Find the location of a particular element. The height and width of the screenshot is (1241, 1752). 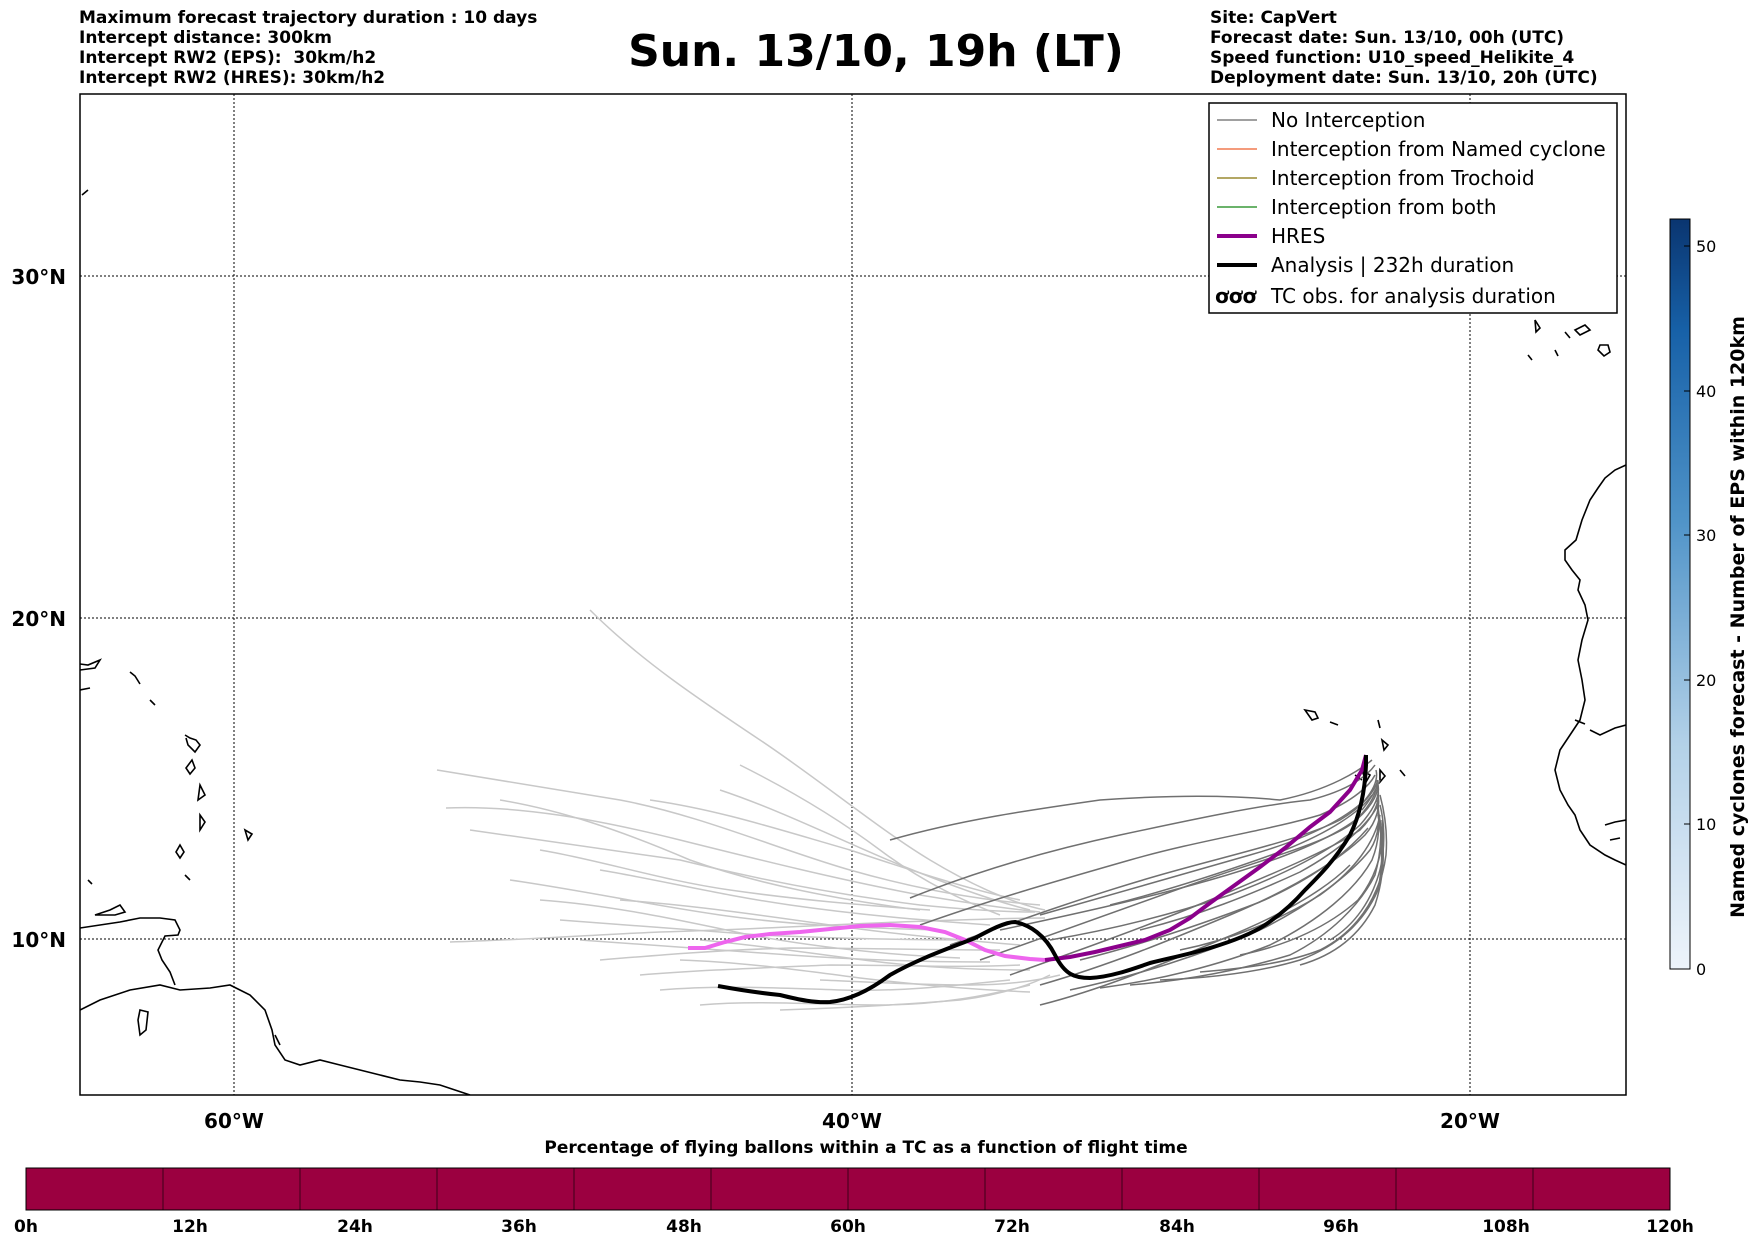

colorbar-right-tick: 10 is located at coordinates (1706, 824).